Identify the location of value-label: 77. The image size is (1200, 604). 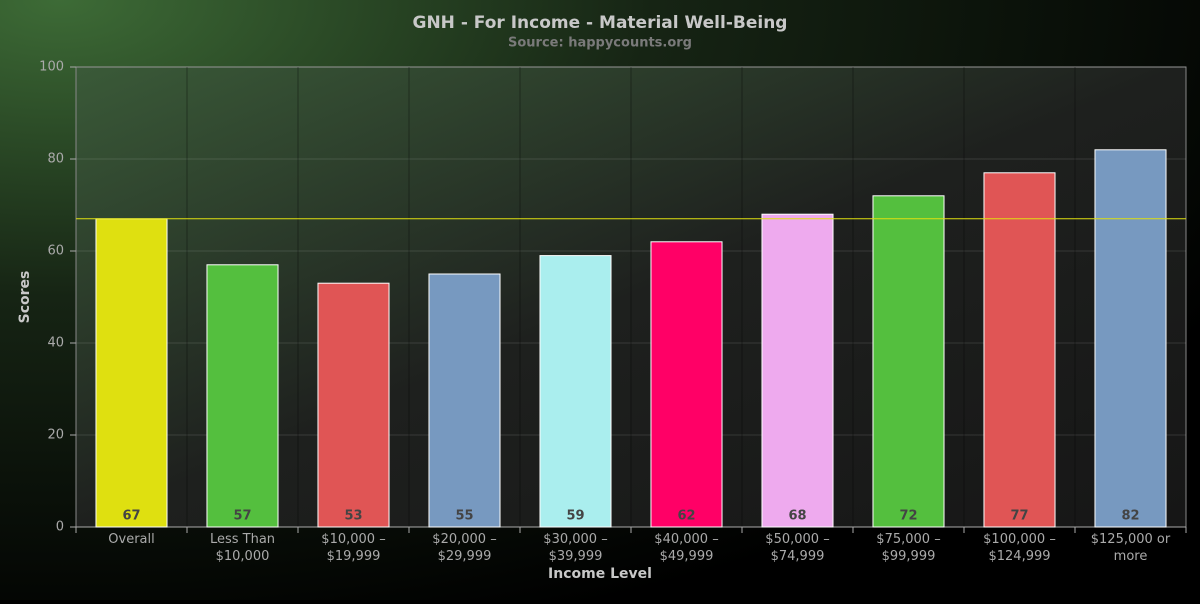
(1019, 516).